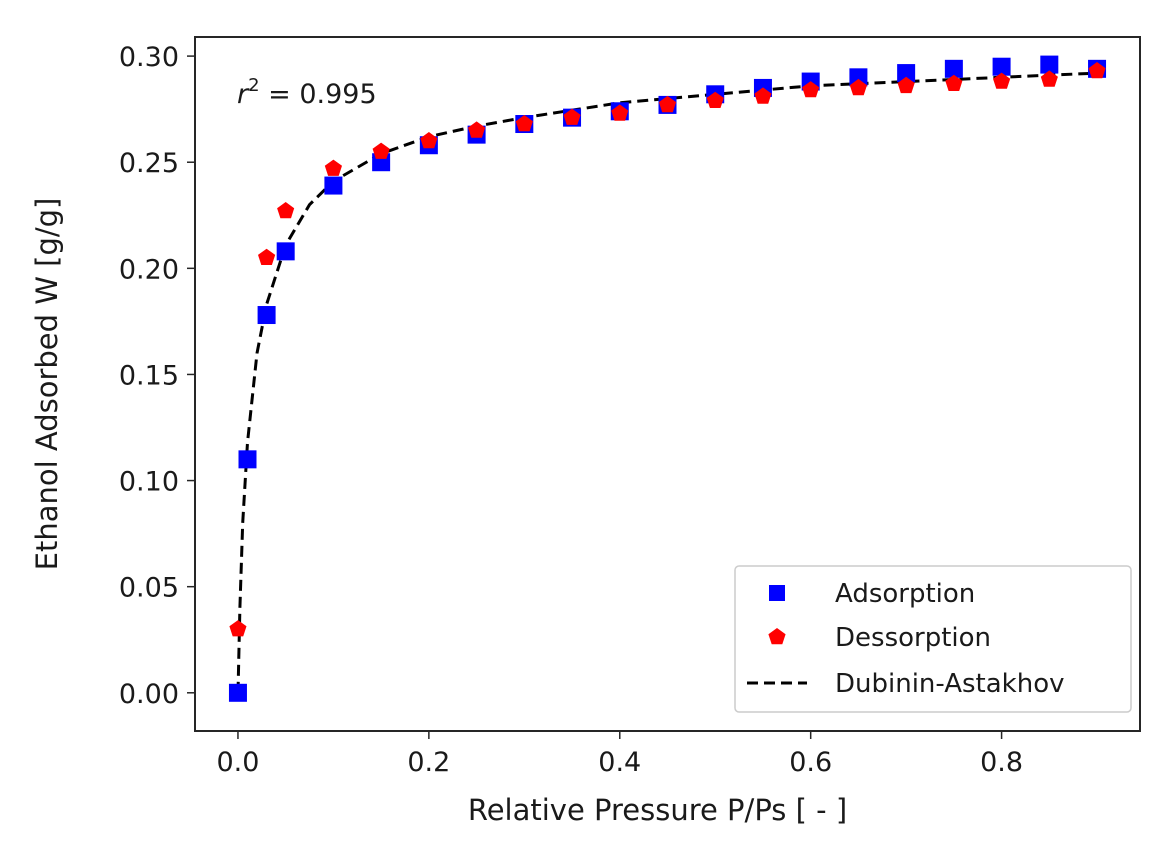 The height and width of the screenshot is (859, 1164). What do you see at coordinates (149, 57) in the screenshot?
I see `y-tick-label: 0.30` at bounding box center [149, 57].